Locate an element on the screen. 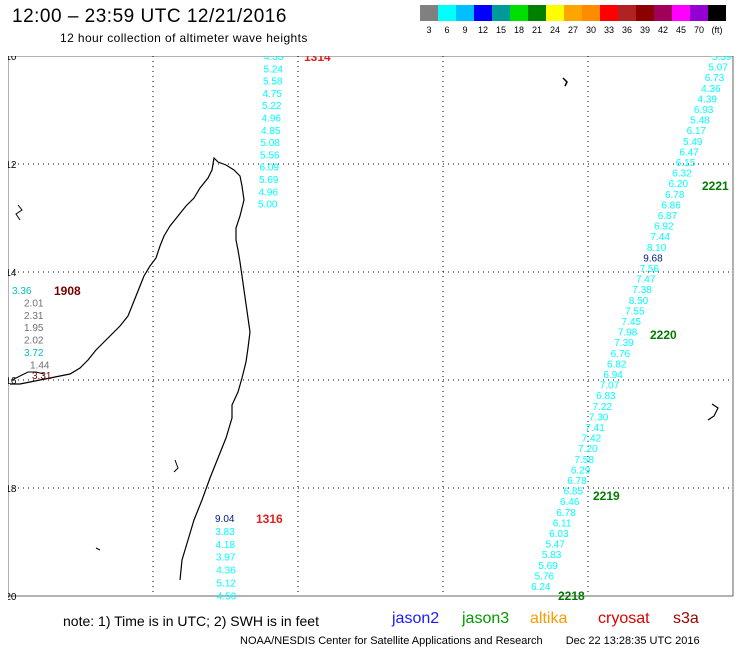  swh-value: 2.01 is located at coordinates (34, 303).